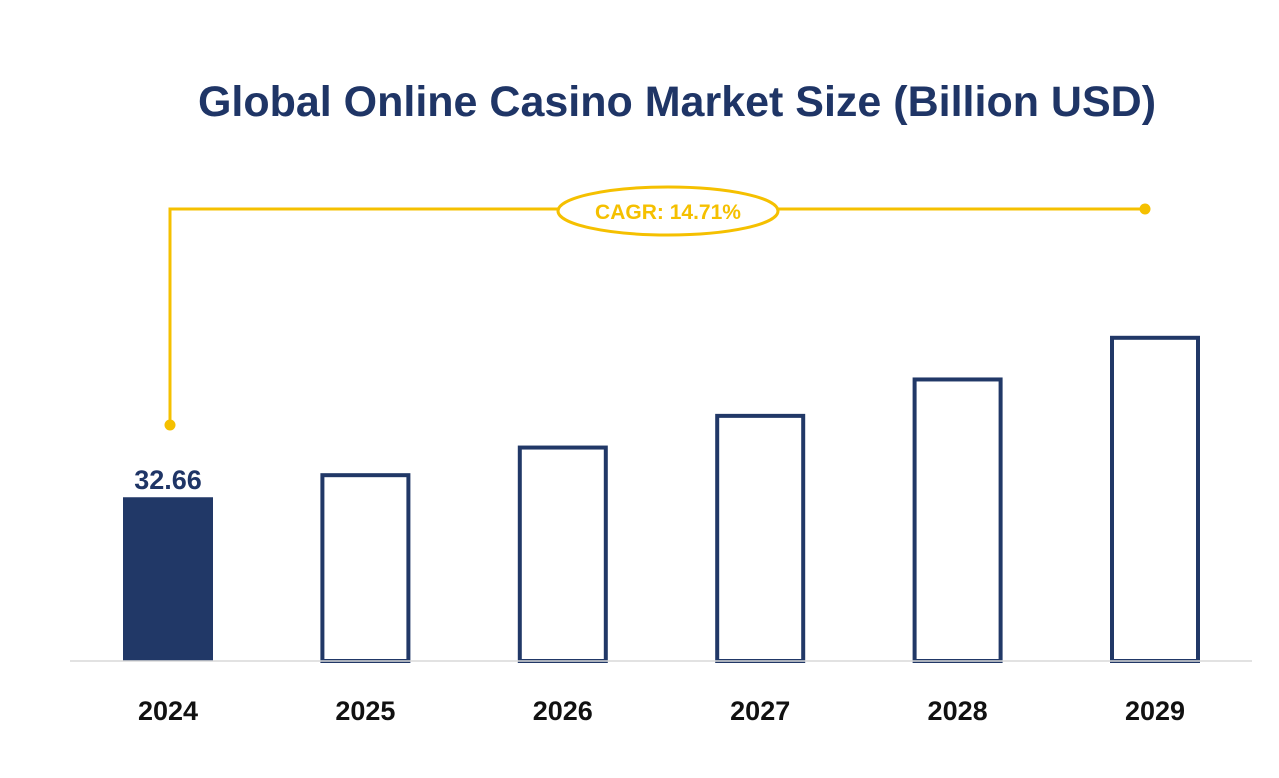  I want to click on cagr-end-dot, so click(1145, 209).